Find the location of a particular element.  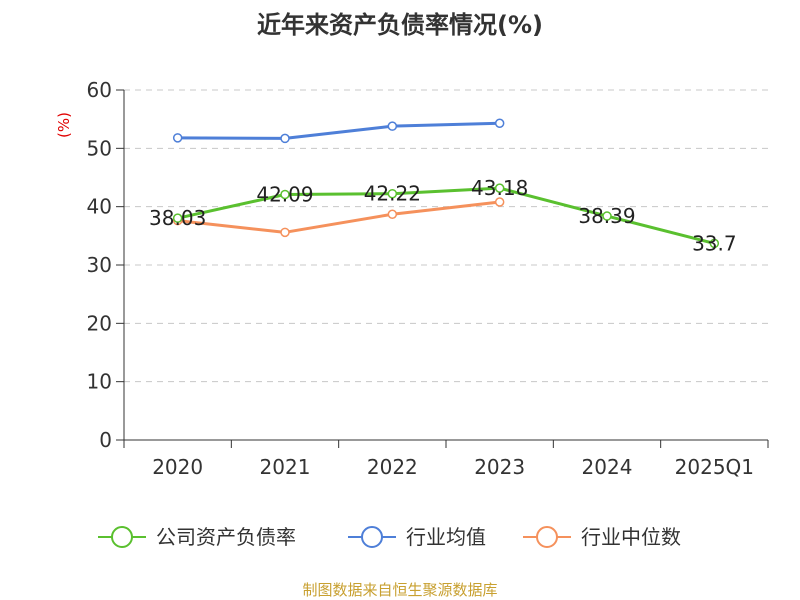

data-label: 42.09 is located at coordinates (284, 194).